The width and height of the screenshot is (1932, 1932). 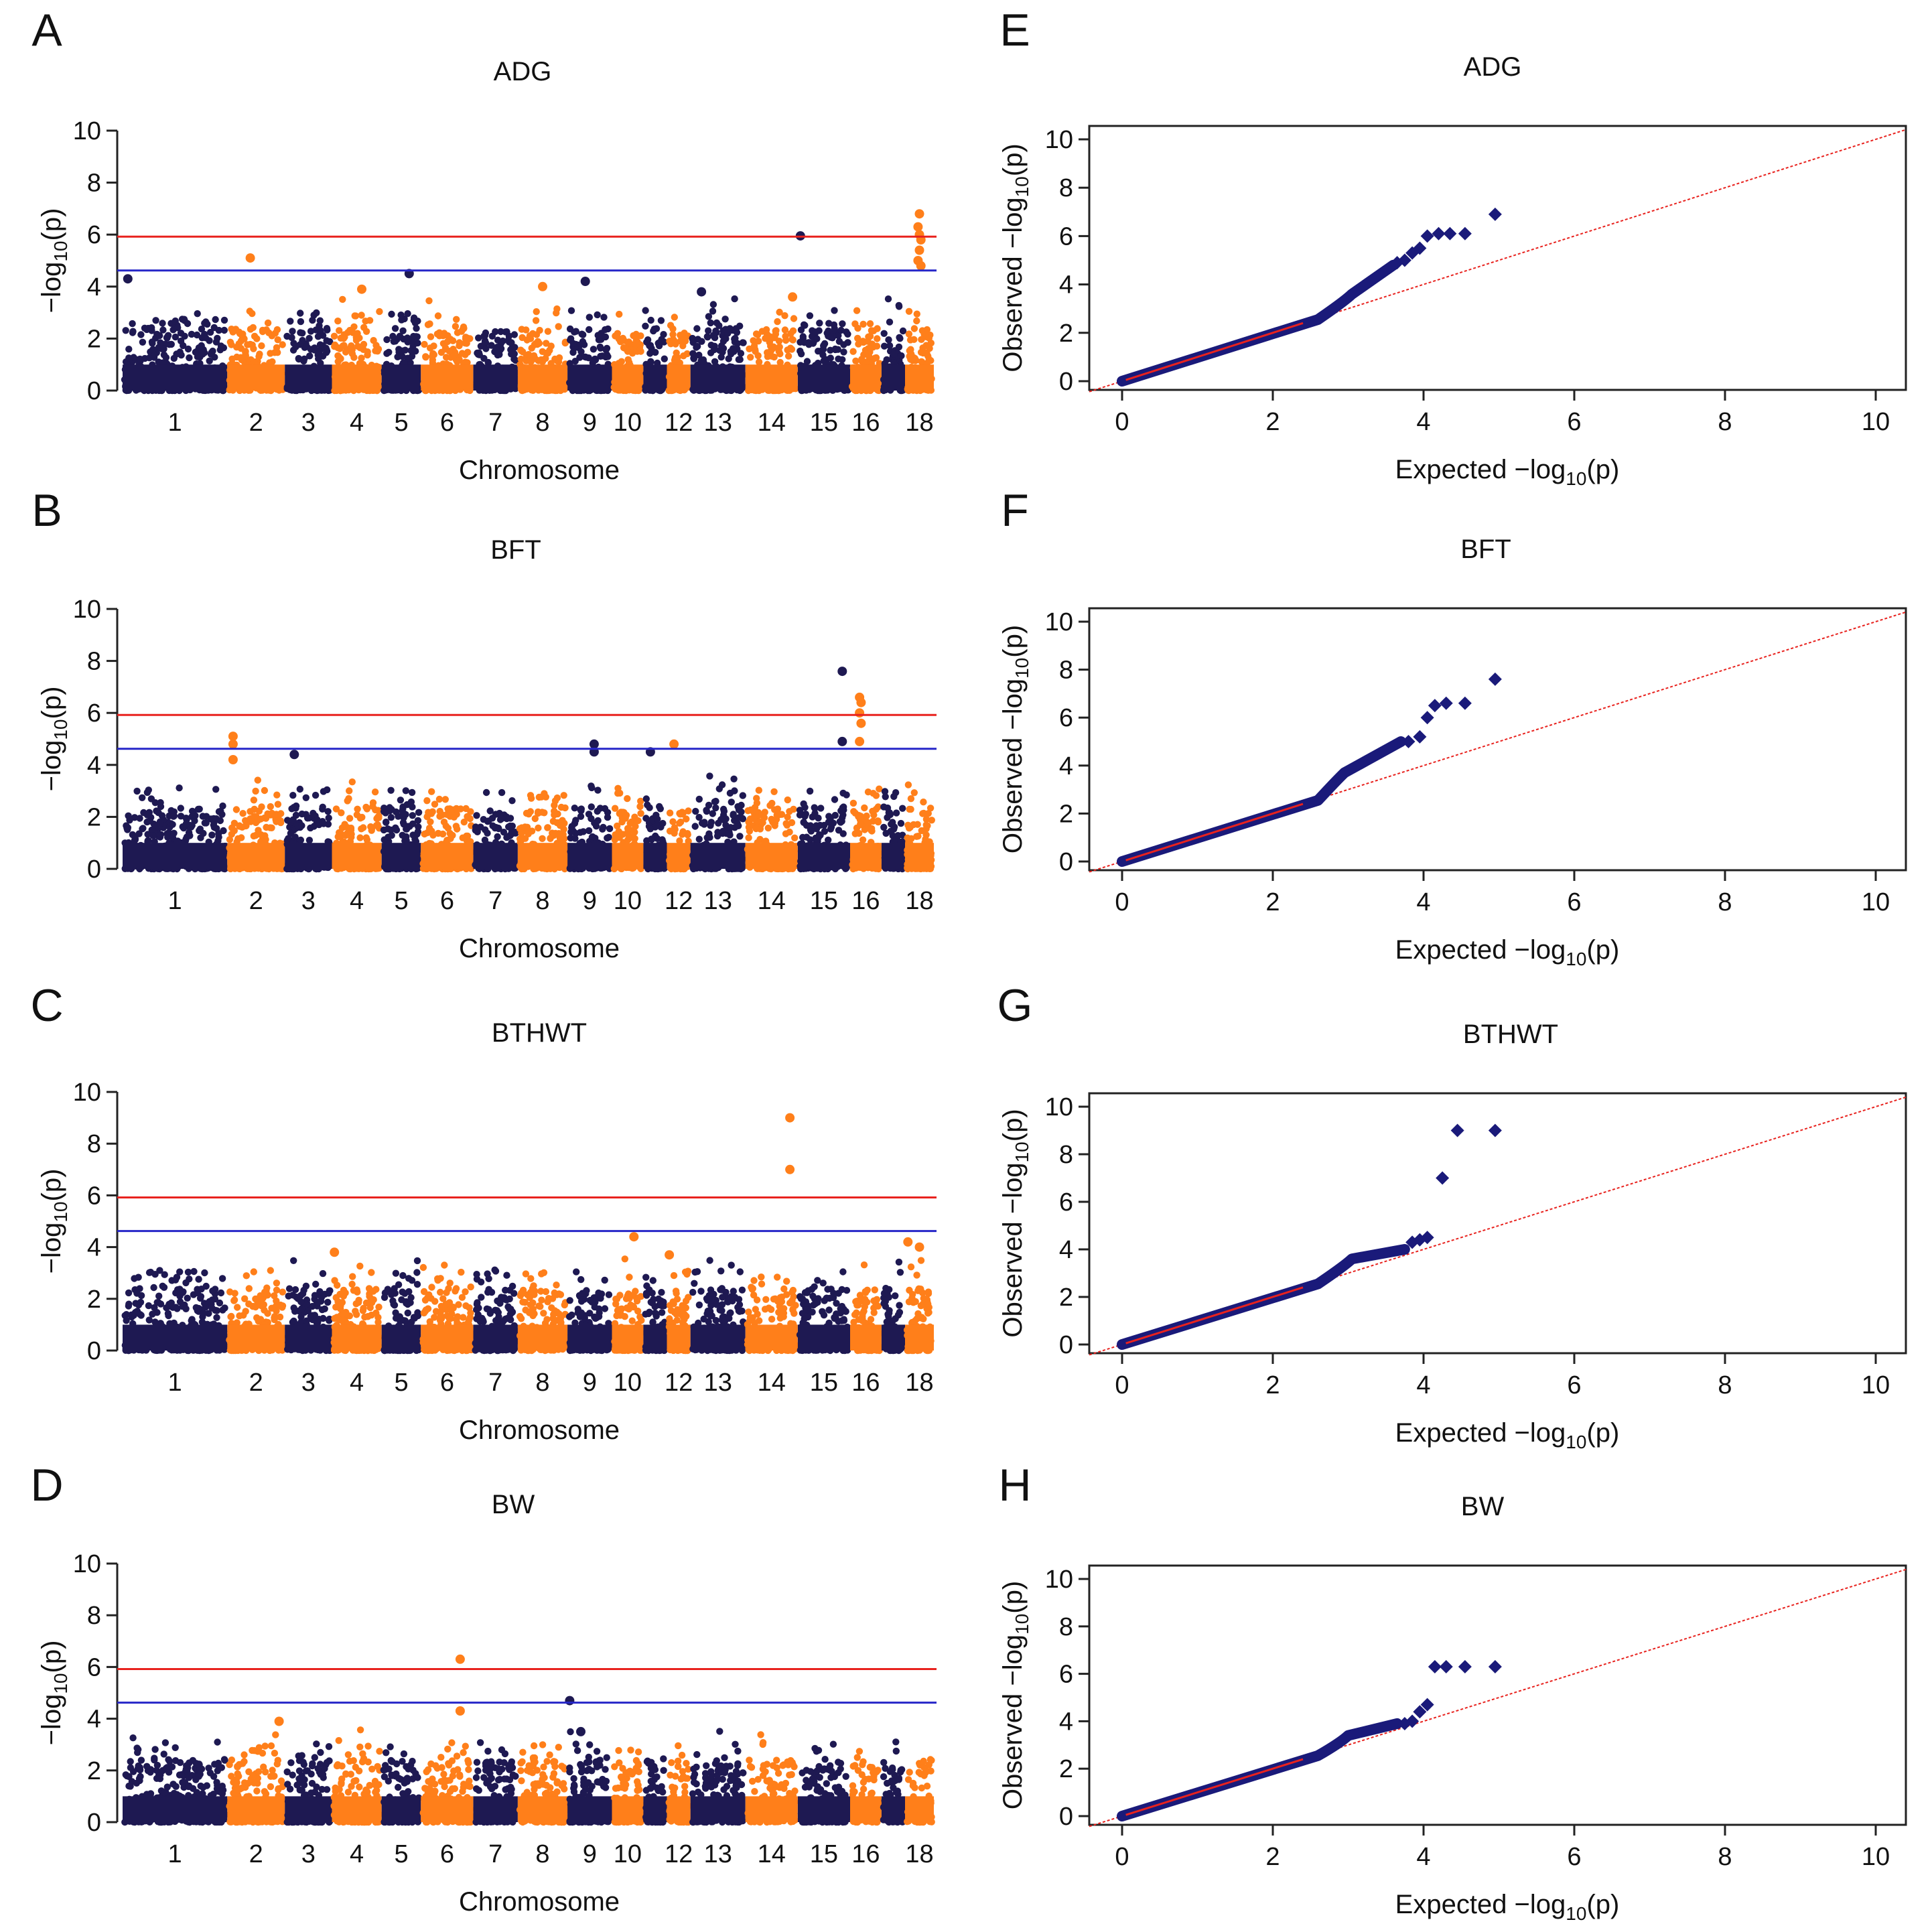 I want to click on y-label-main: −log, so click(x=51, y=1248).